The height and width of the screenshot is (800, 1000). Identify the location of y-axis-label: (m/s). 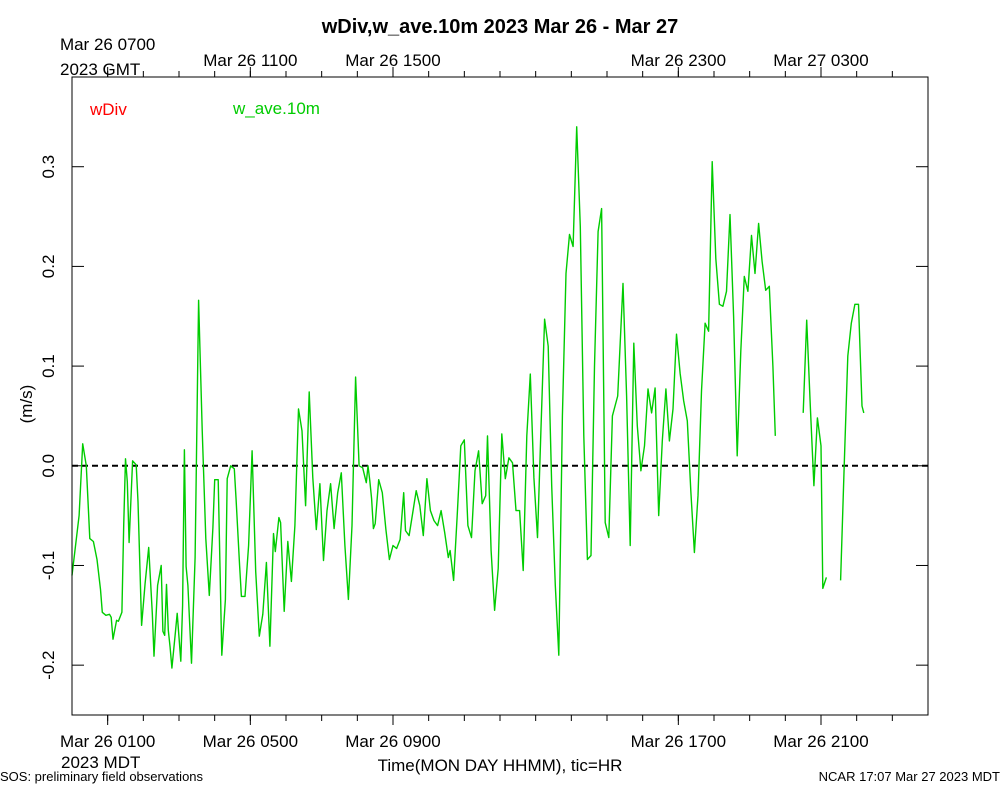
(26, 404).